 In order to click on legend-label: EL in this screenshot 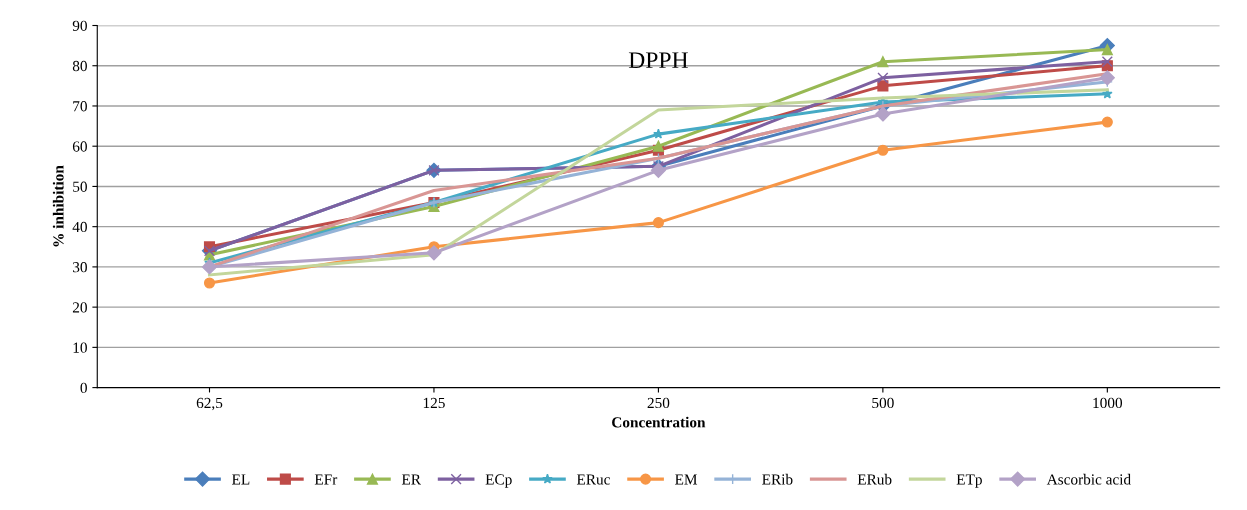, I will do `click(241, 479)`.